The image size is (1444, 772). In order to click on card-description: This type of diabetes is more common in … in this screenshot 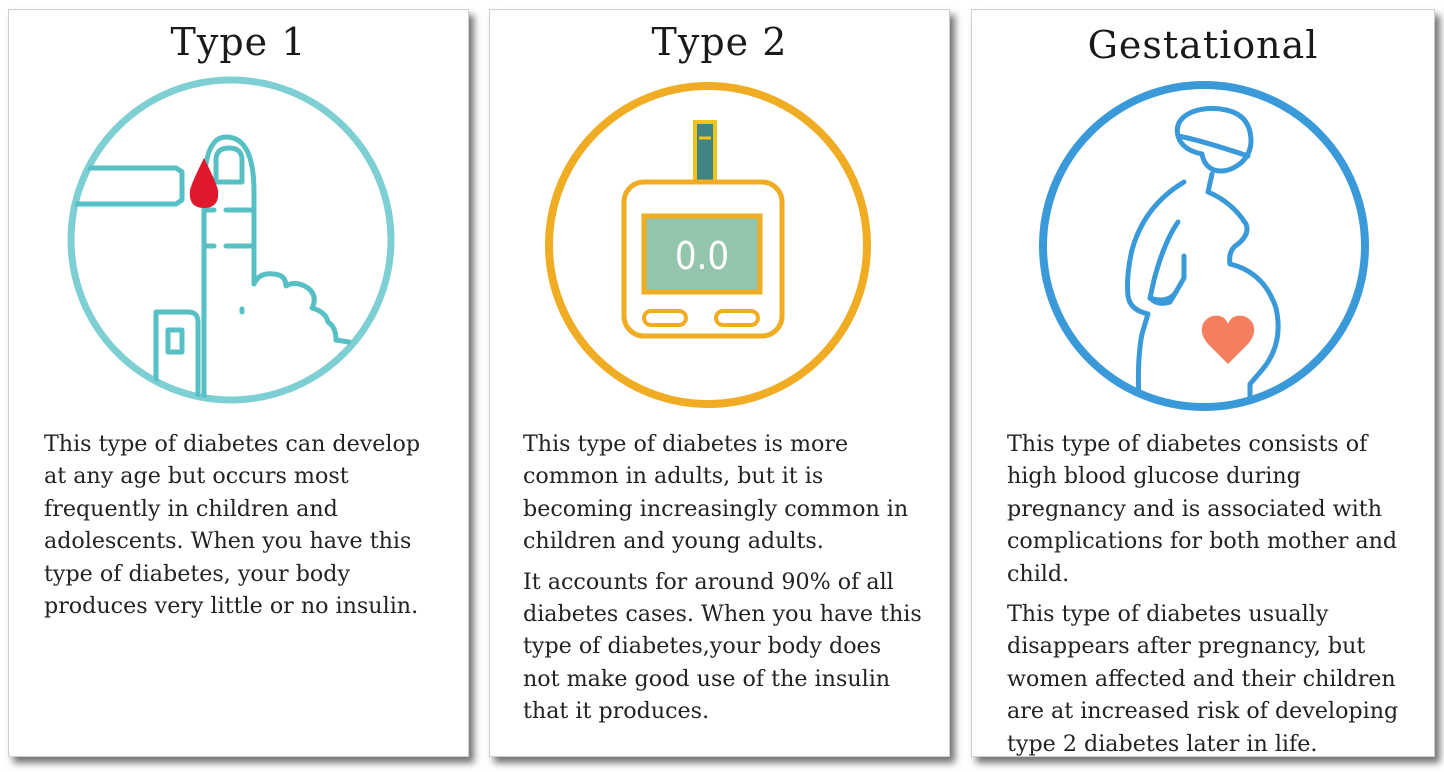, I will do `click(723, 582)`.